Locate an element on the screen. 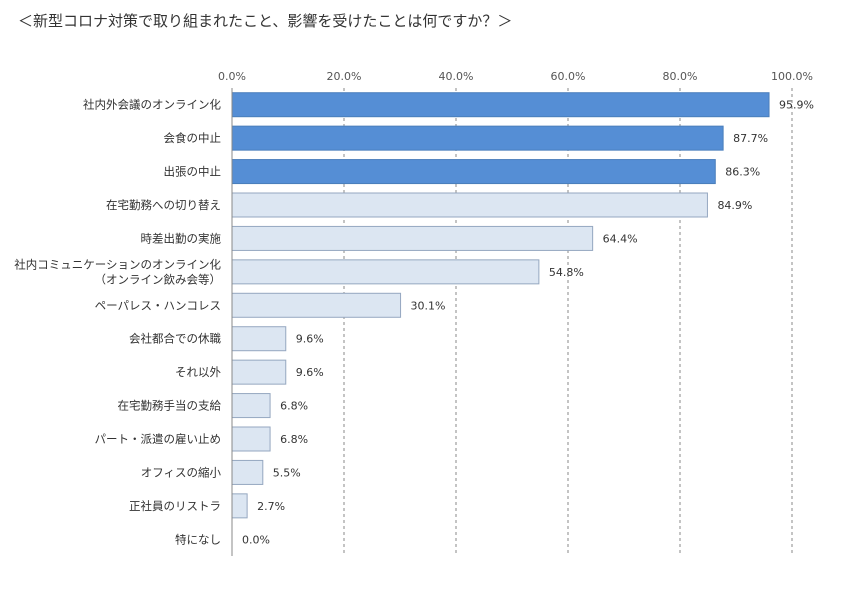 This screenshot has width=843, height=589. x-tick-label: 80.0% is located at coordinates (680, 76).